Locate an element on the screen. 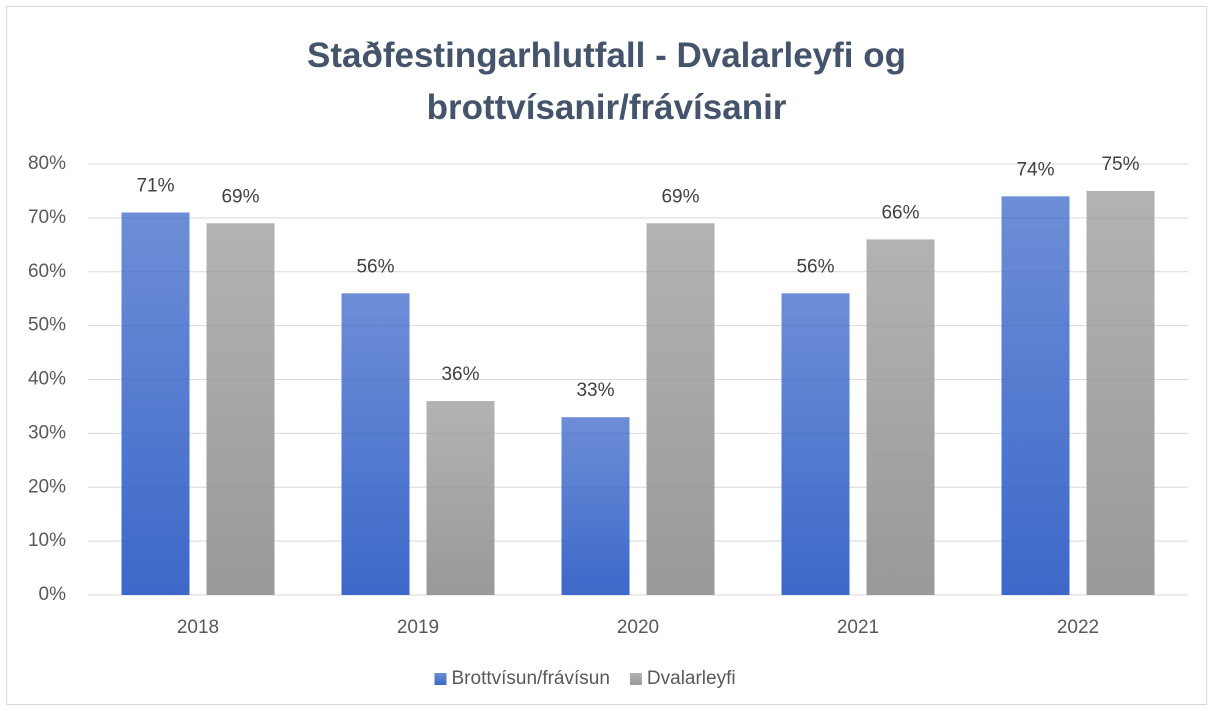 This screenshot has width=1213, height=711. y-tick-label: 60% is located at coordinates (47, 271).